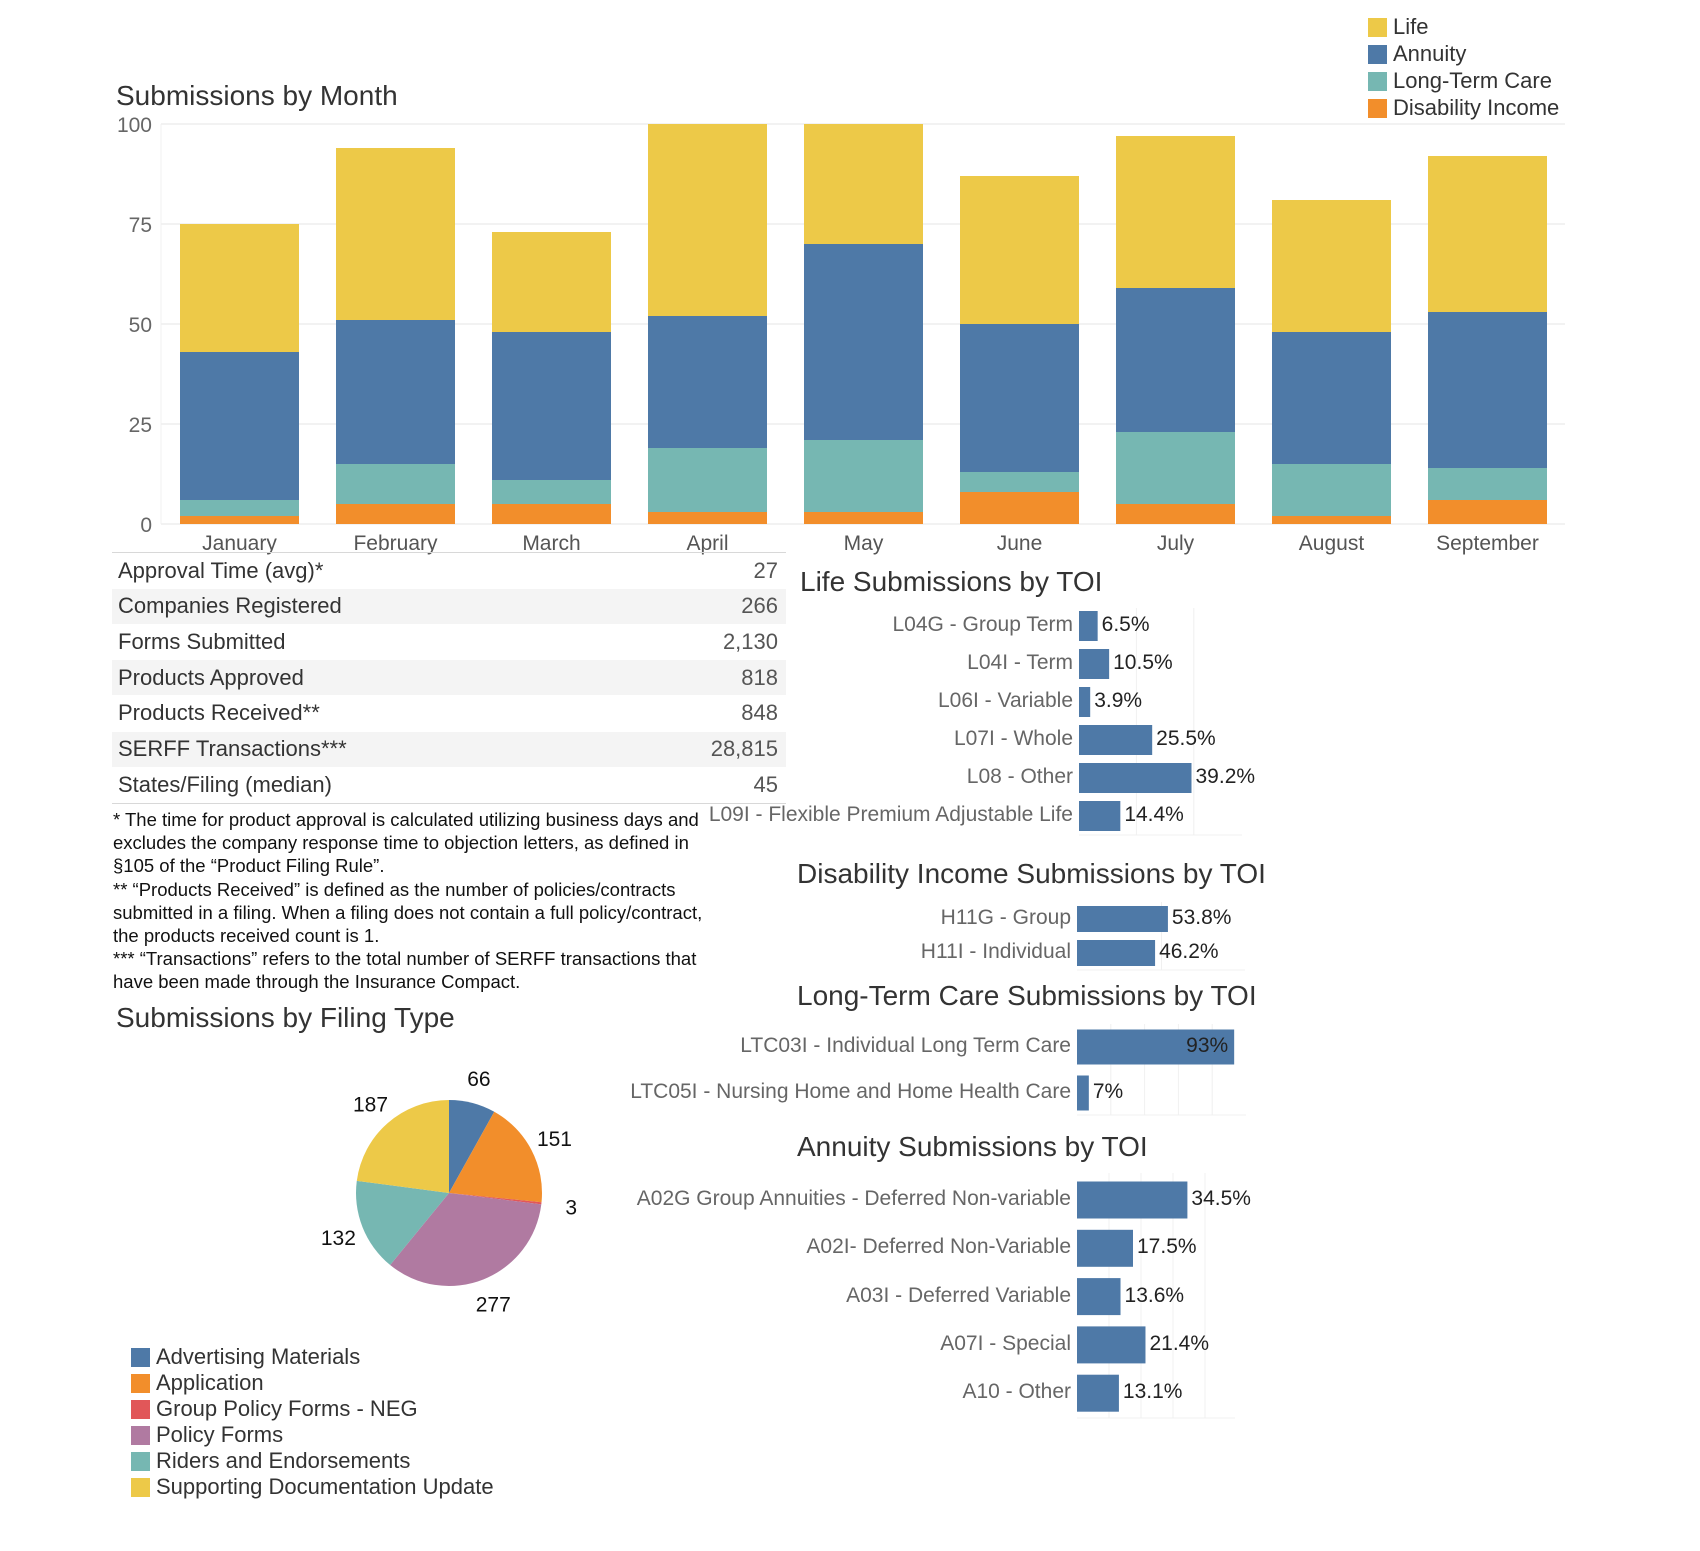  What do you see at coordinates (951, 581) in the screenshot?
I see `toi-chart-title: Life Submissions by TOI` at bounding box center [951, 581].